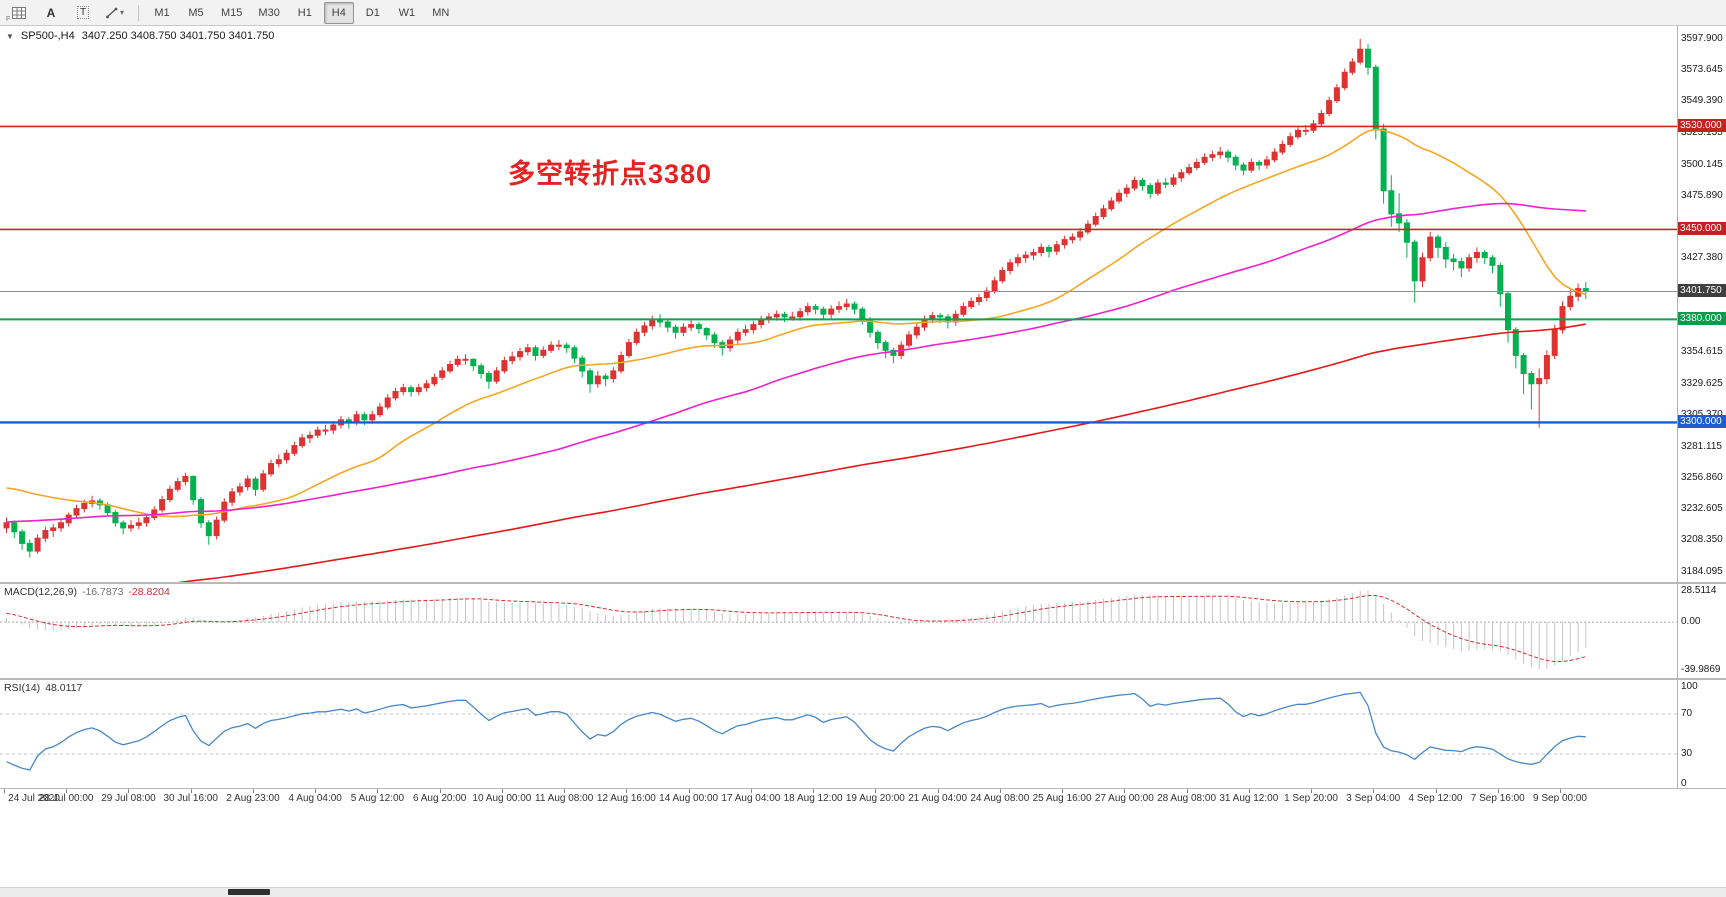 The width and height of the screenshot is (1726, 897). Describe the element at coordinates (22, 688) in the screenshot. I see `rsi-name: RSI(14)` at that location.